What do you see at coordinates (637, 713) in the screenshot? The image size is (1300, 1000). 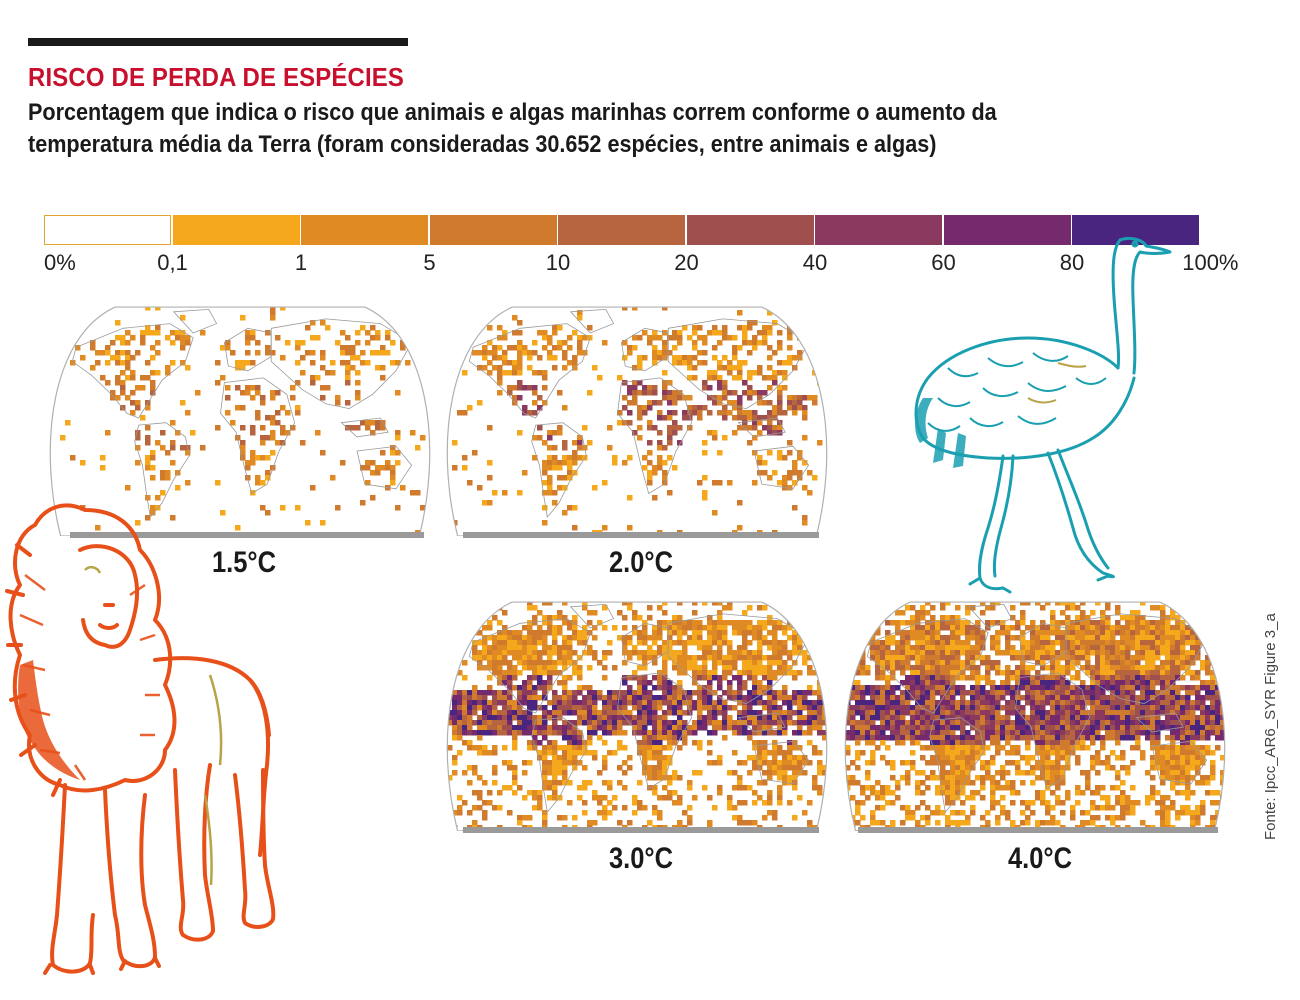 I see `map-3-0c` at bounding box center [637, 713].